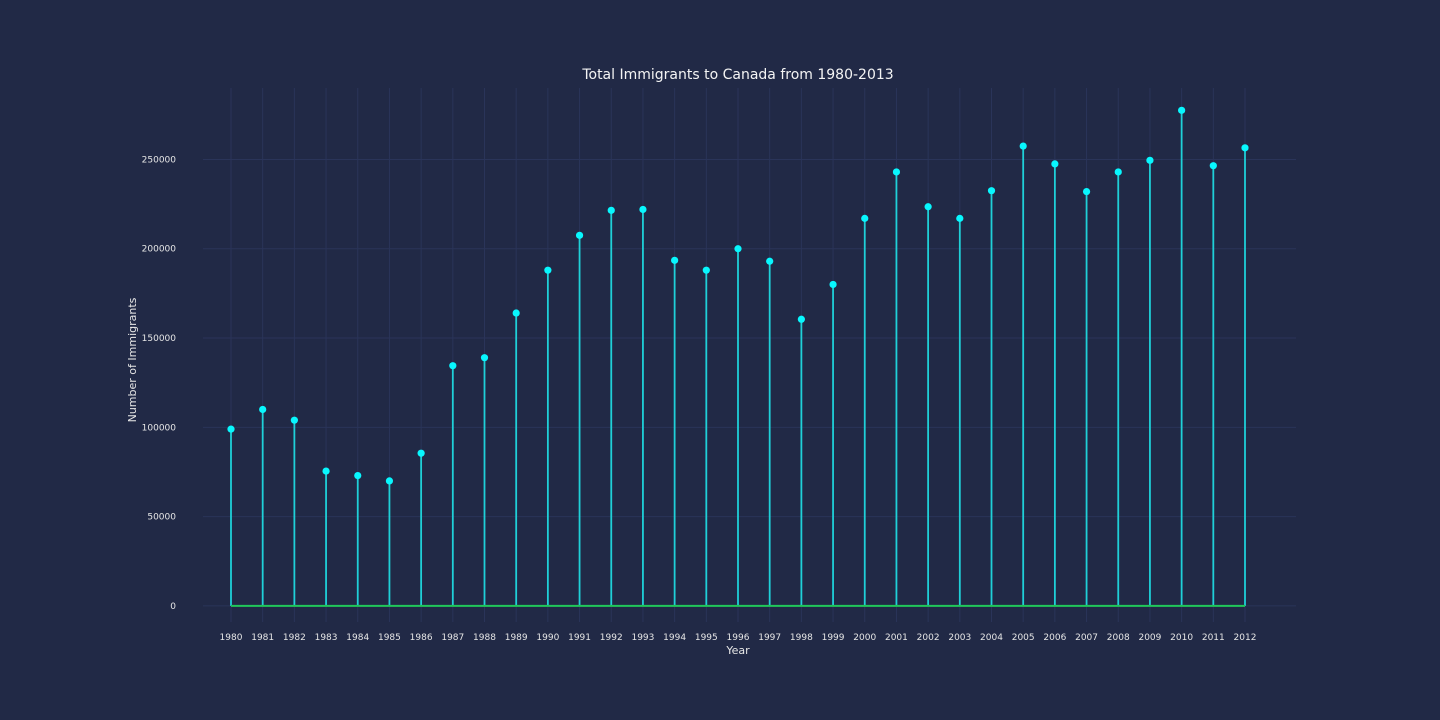 Image resolution: width=1440 pixels, height=720 pixels. What do you see at coordinates (991, 638) in the screenshot?
I see `x-tick-label: 2004` at bounding box center [991, 638].